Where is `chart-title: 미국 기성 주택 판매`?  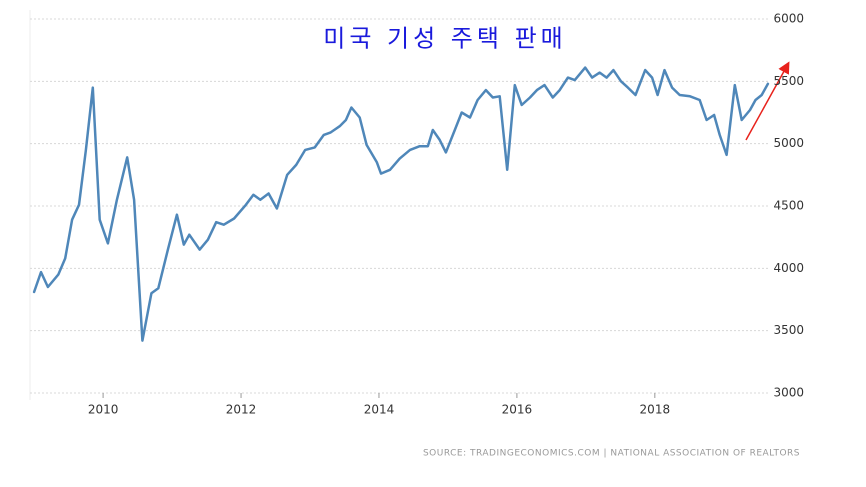 chart-title: 미국 기성 주택 판매 is located at coordinates (445, 39).